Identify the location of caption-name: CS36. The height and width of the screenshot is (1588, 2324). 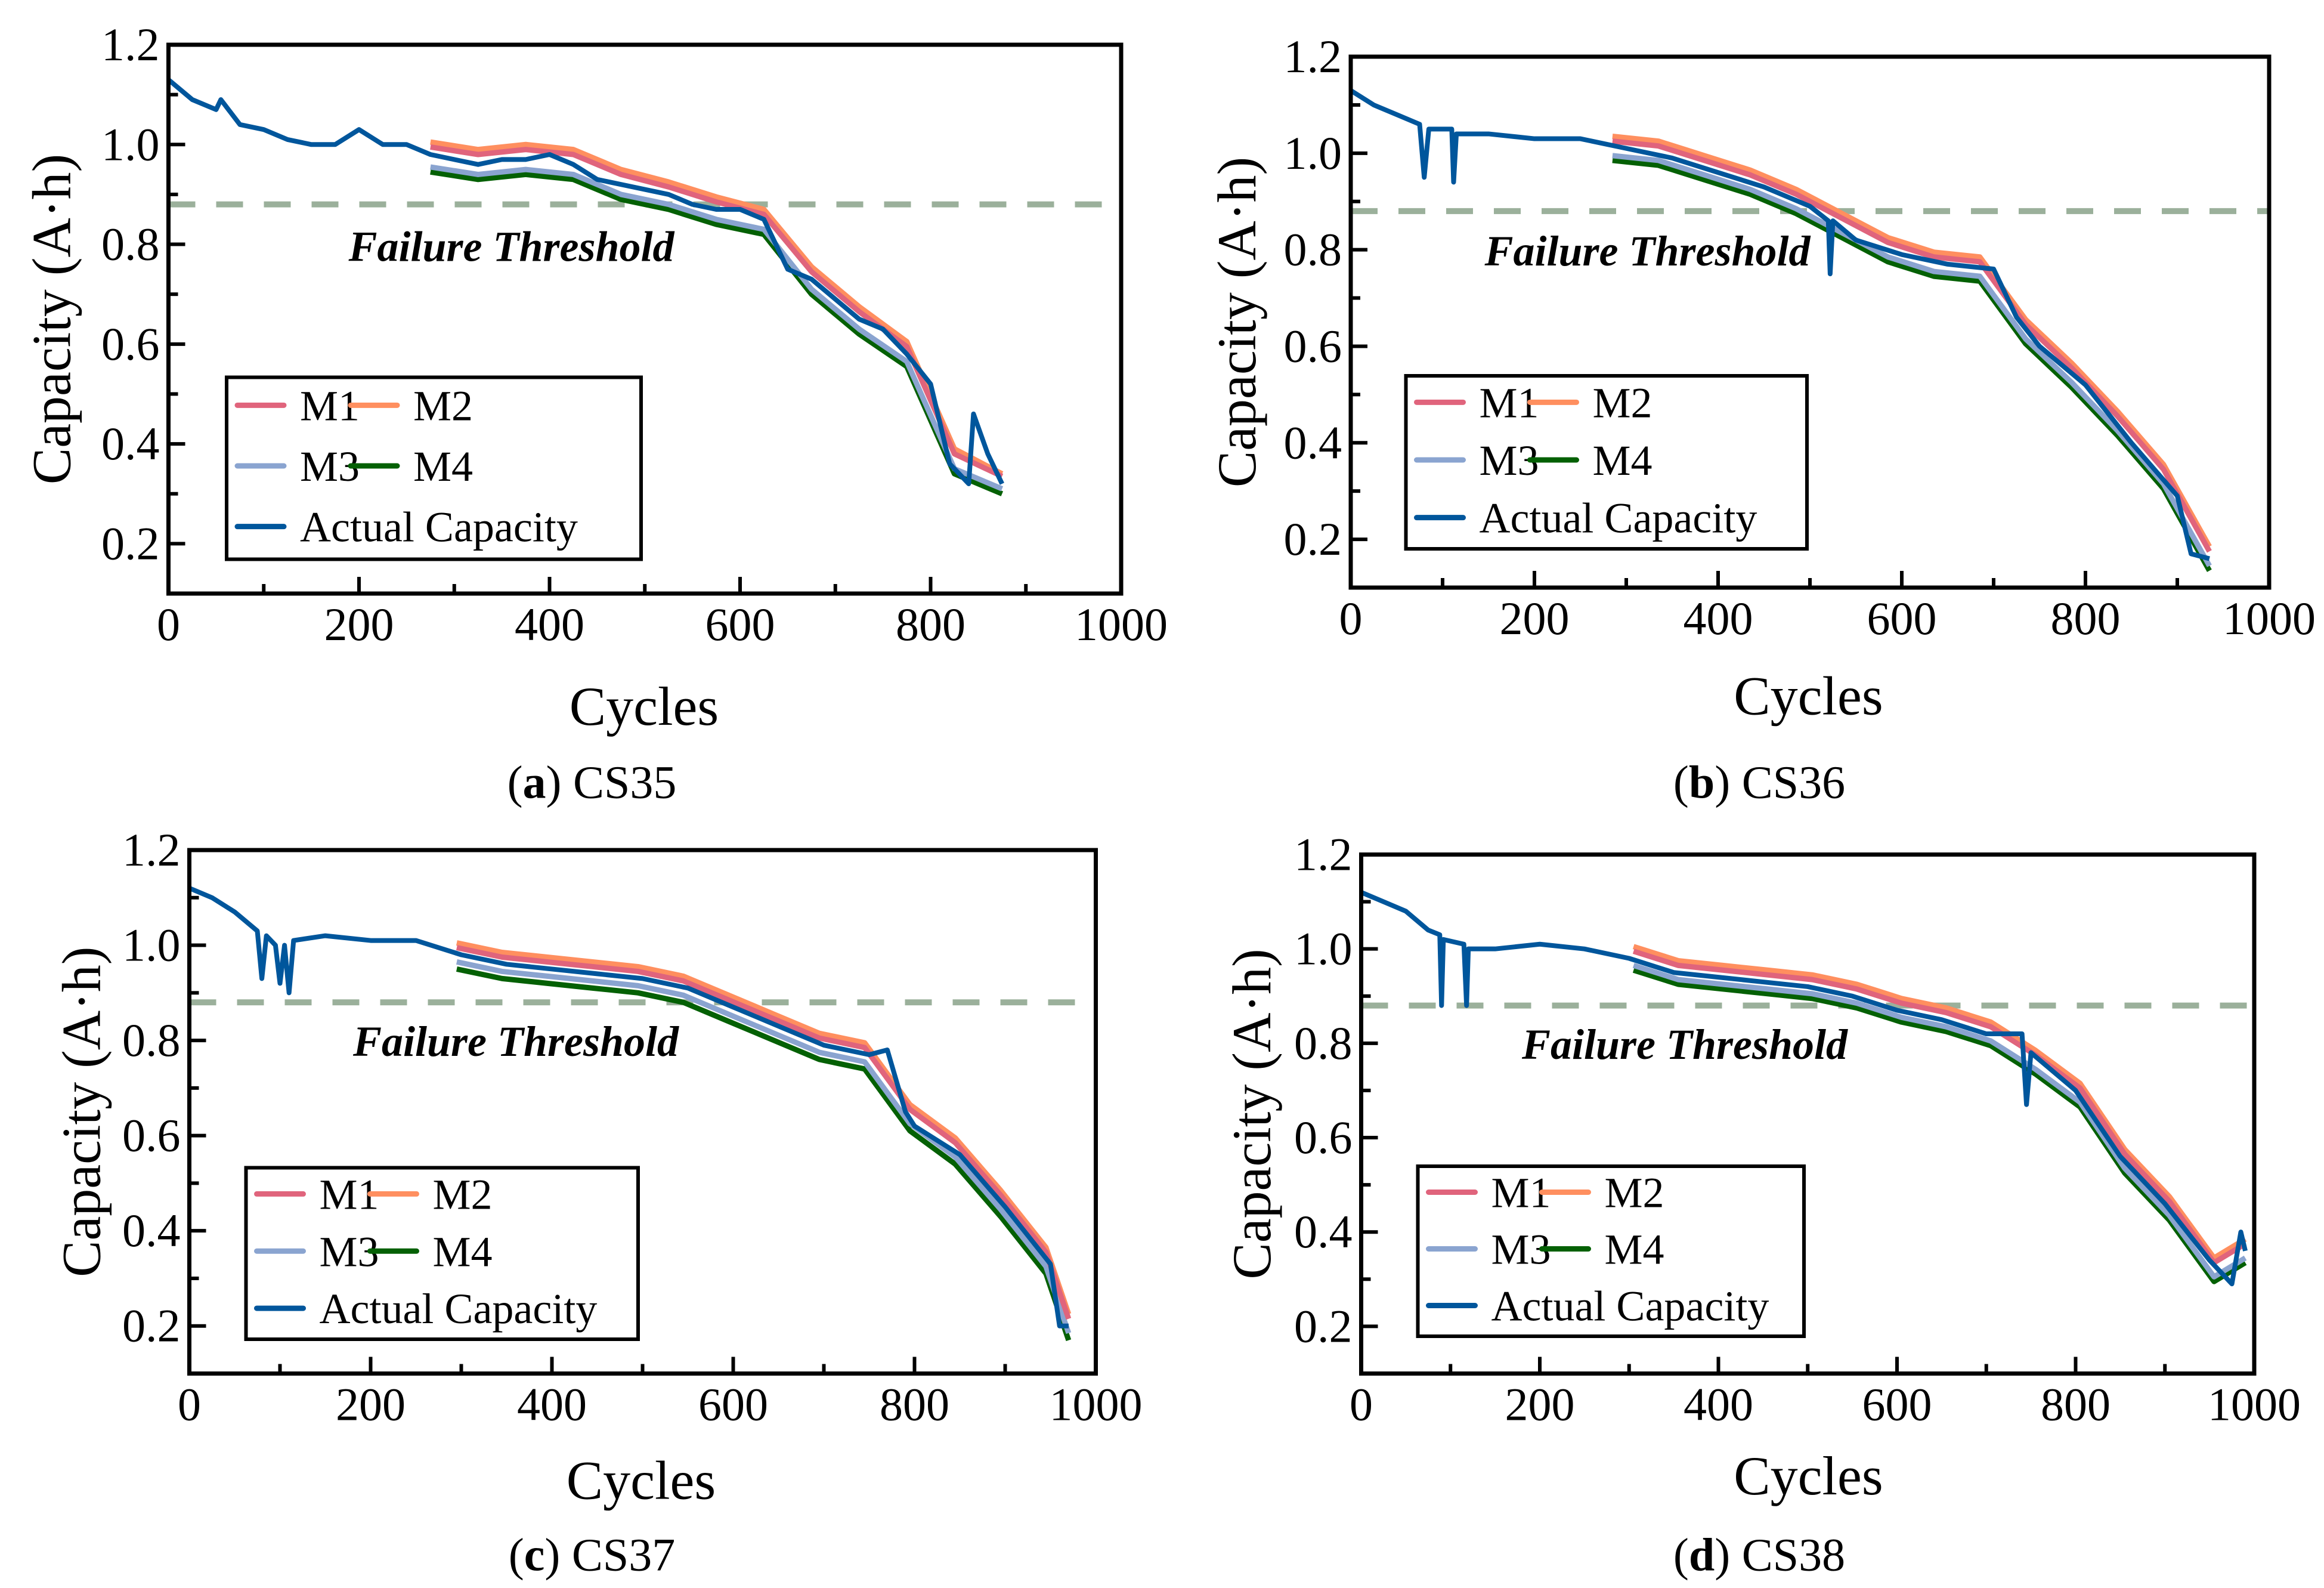
(1794, 782).